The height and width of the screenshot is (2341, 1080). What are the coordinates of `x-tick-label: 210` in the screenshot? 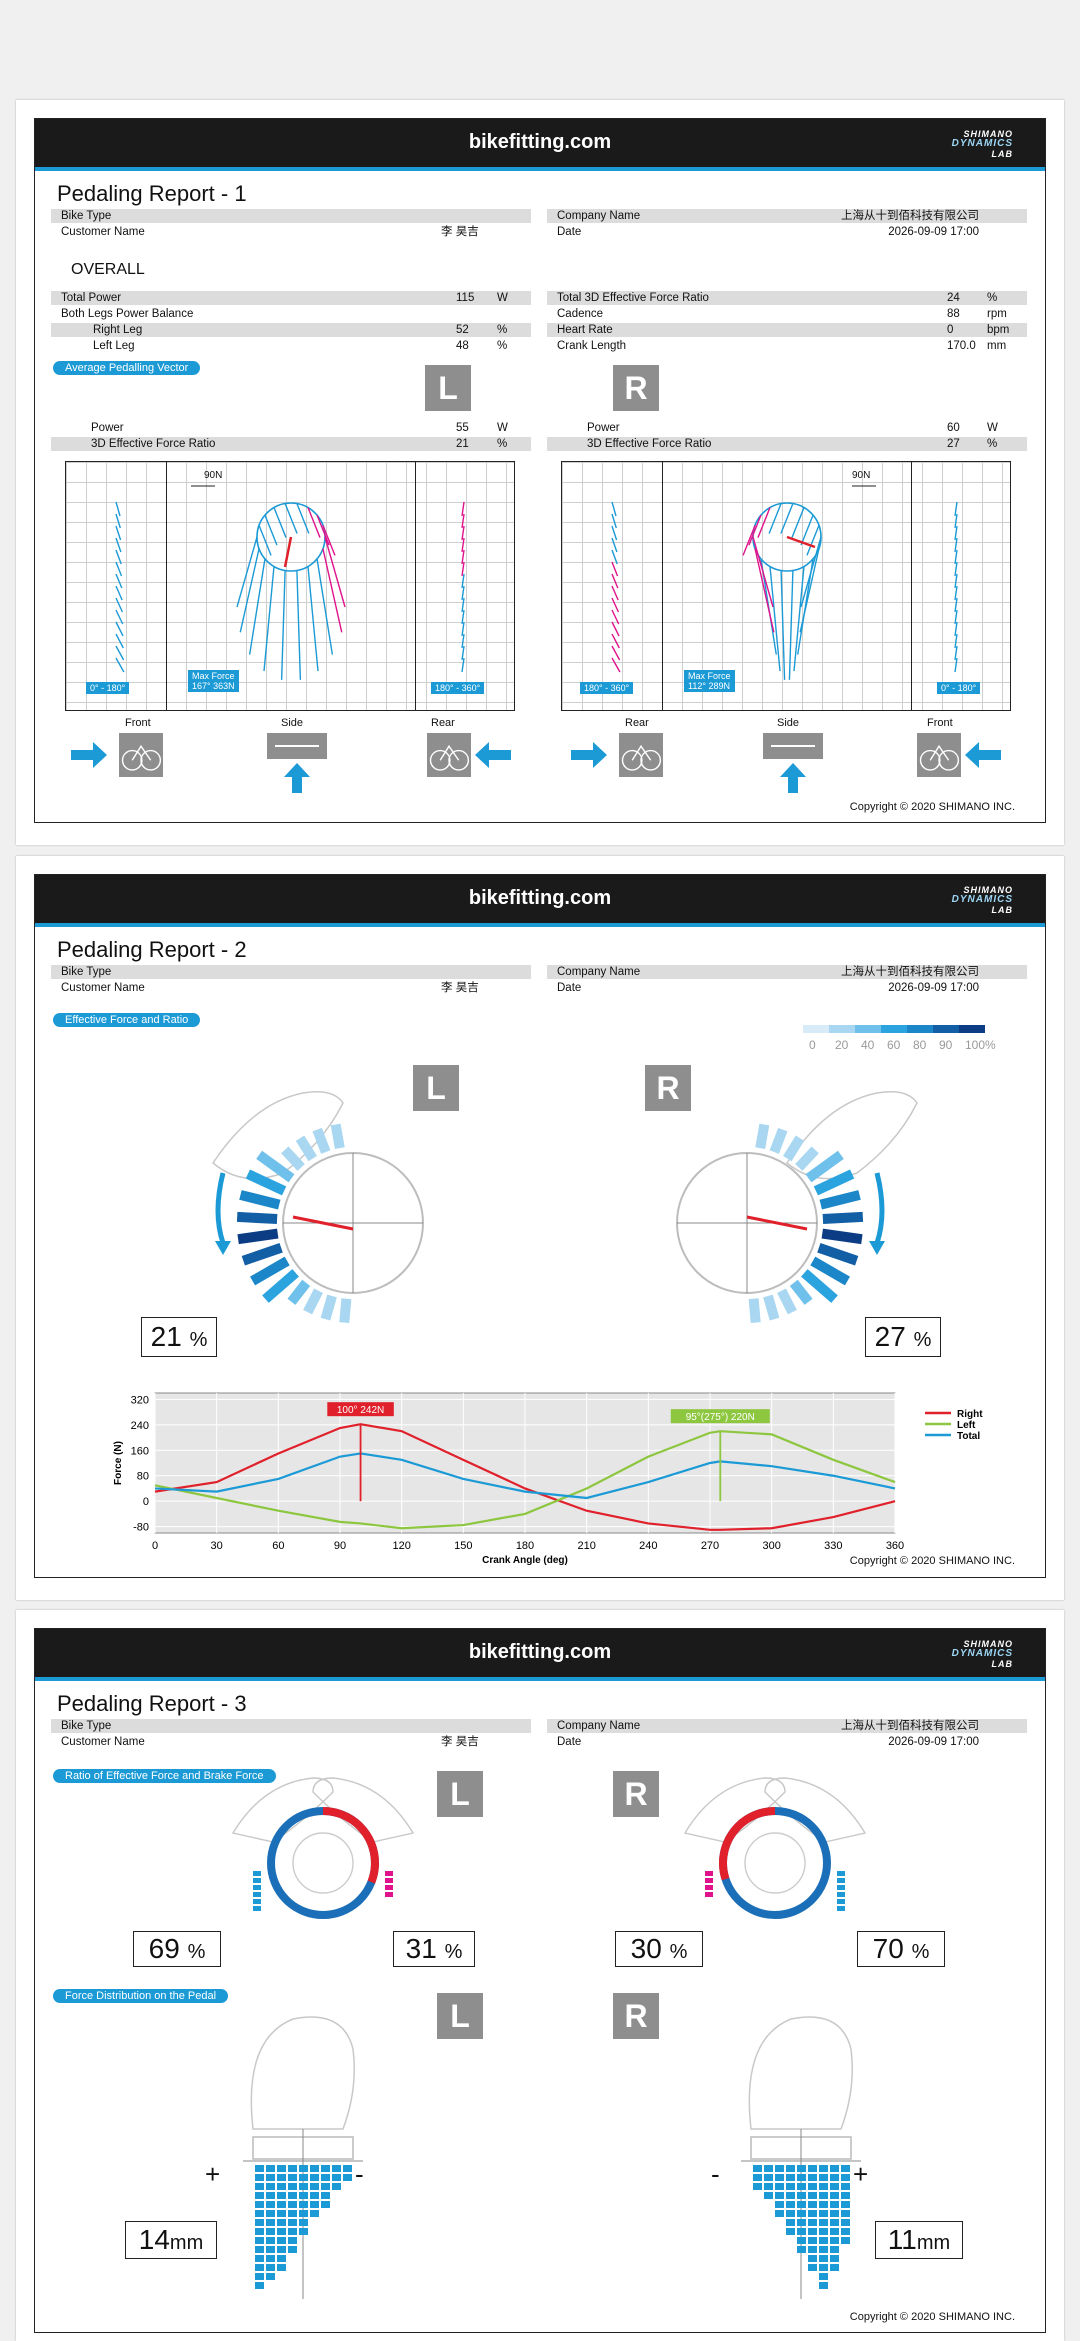 It's located at (586, 1546).